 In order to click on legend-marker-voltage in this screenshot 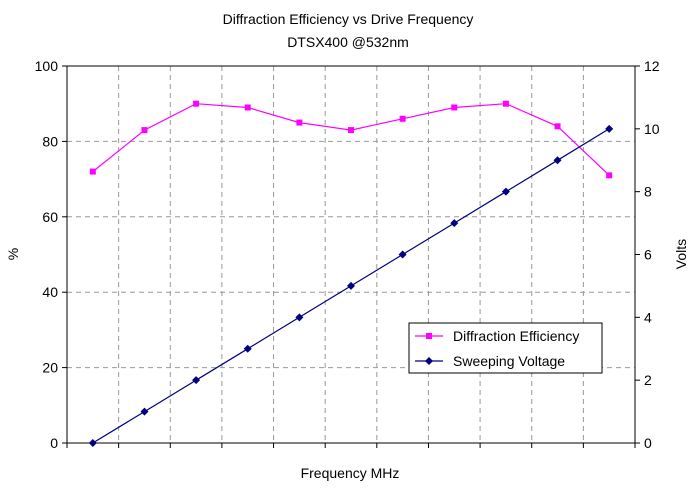, I will do `click(429, 361)`.